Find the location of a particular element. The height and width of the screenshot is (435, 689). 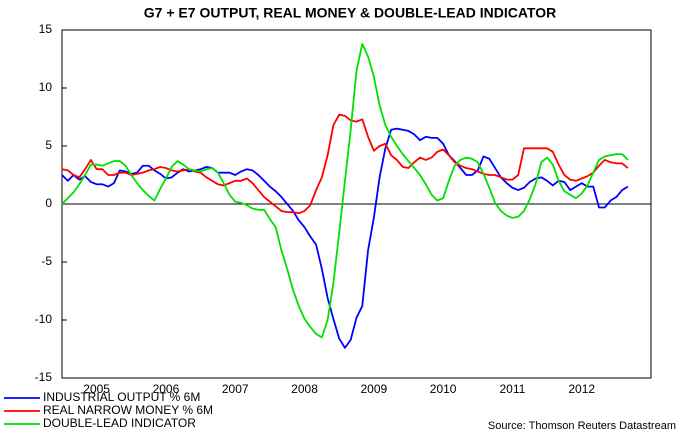

x-tick-label: 2008 is located at coordinates (304, 389).